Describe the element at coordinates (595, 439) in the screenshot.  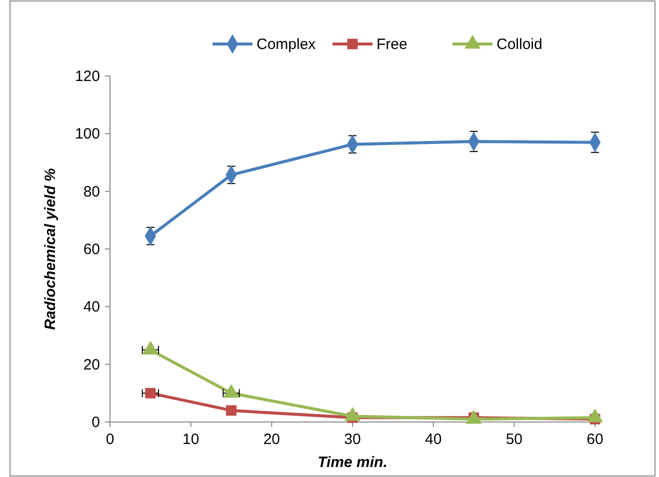
I see `x-tick-label: 60` at that location.